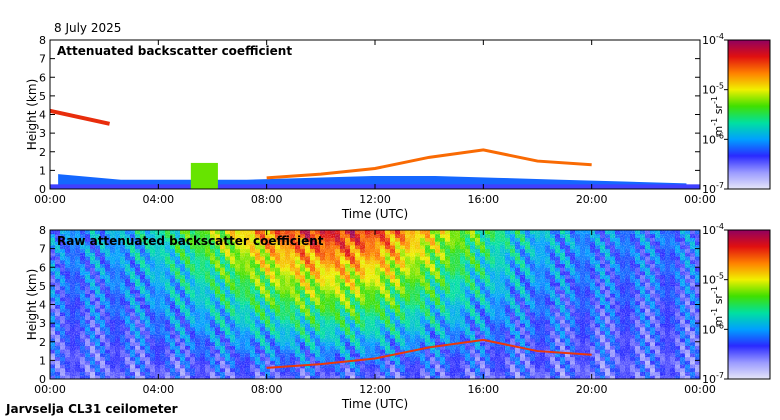  What do you see at coordinates (88, 28) in the screenshot?
I see `date-label: 8 July 2025` at bounding box center [88, 28].